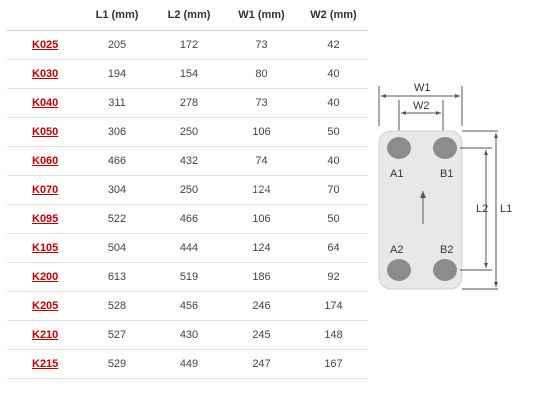 This screenshot has width=539, height=400. What do you see at coordinates (421, 106) in the screenshot?
I see `w2-label: W2` at bounding box center [421, 106].